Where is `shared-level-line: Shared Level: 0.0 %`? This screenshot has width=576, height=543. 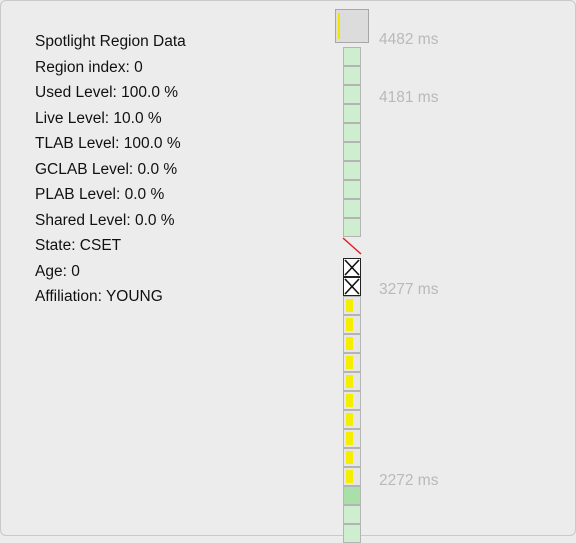 shared-level-line: Shared Level: 0.0 % is located at coordinates (110, 223).